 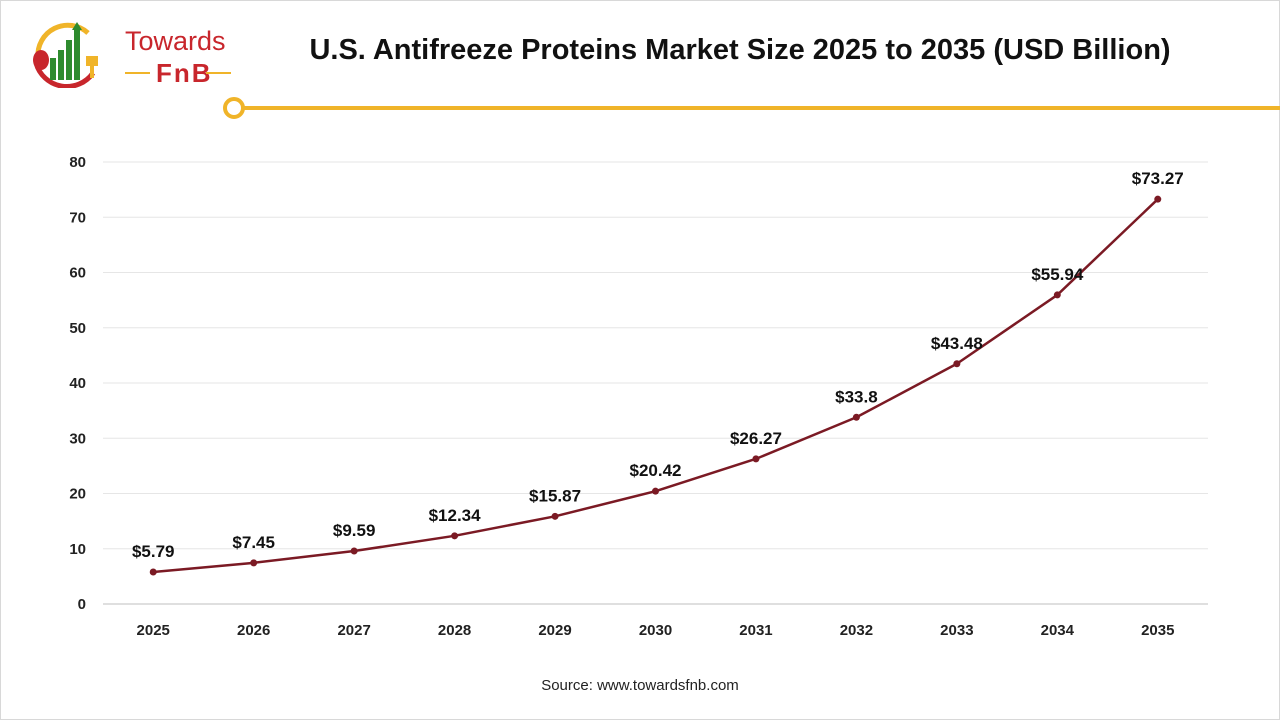 What do you see at coordinates (77, 438) in the screenshot?
I see `y-tick-label: 30` at bounding box center [77, 438].